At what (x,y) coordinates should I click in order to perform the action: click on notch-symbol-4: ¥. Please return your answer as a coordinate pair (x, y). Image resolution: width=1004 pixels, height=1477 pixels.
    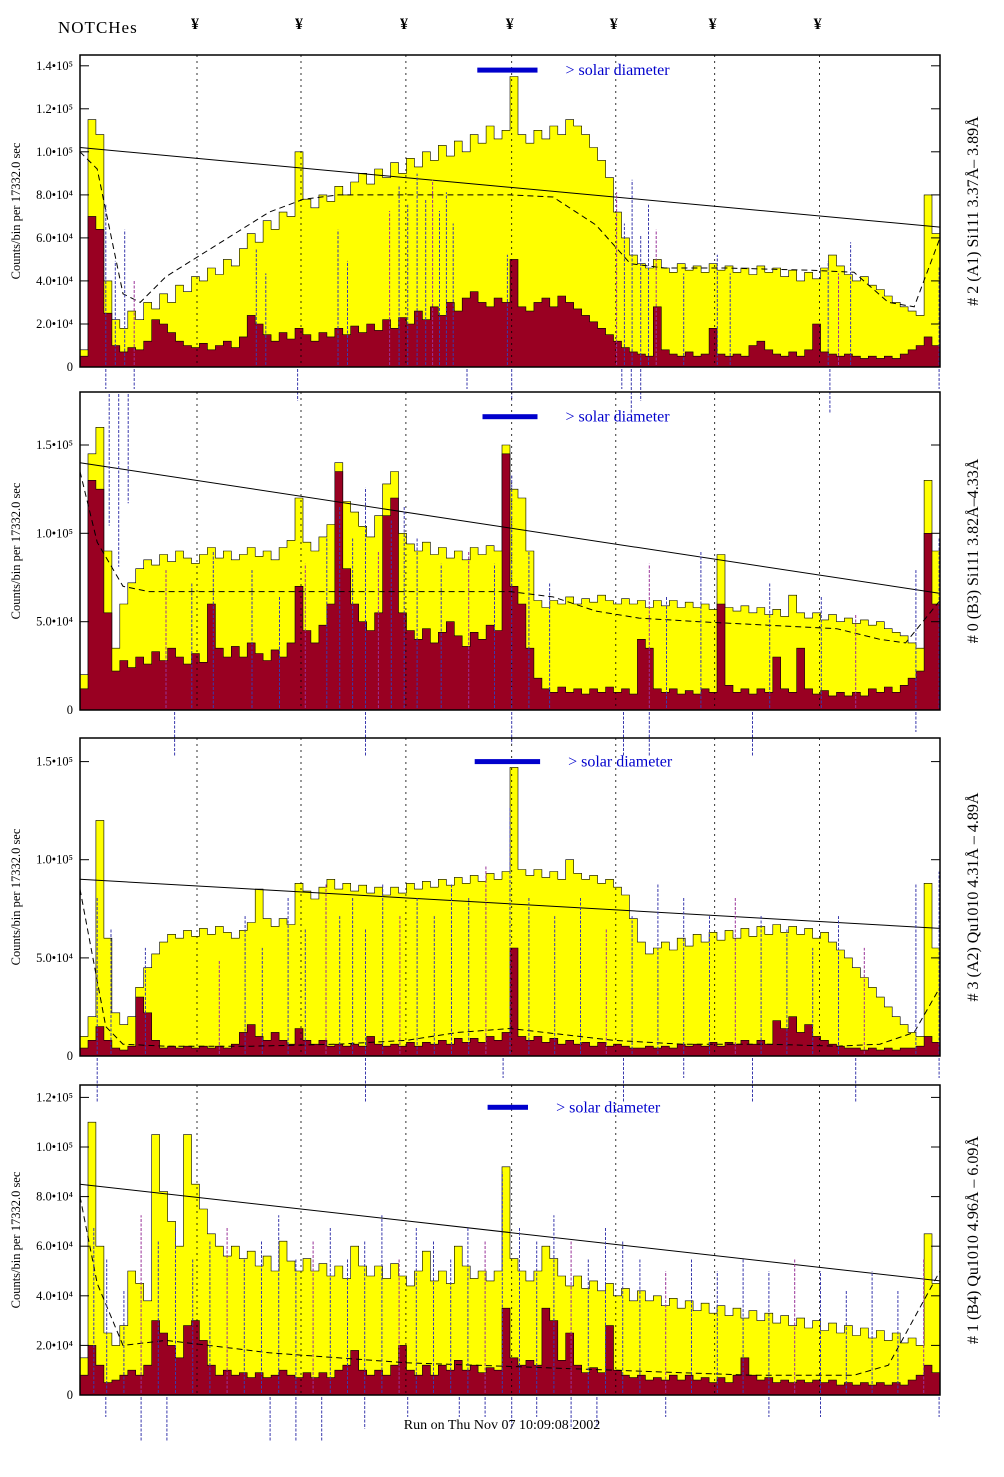
    Looking at the image, I should click on (613, 24).